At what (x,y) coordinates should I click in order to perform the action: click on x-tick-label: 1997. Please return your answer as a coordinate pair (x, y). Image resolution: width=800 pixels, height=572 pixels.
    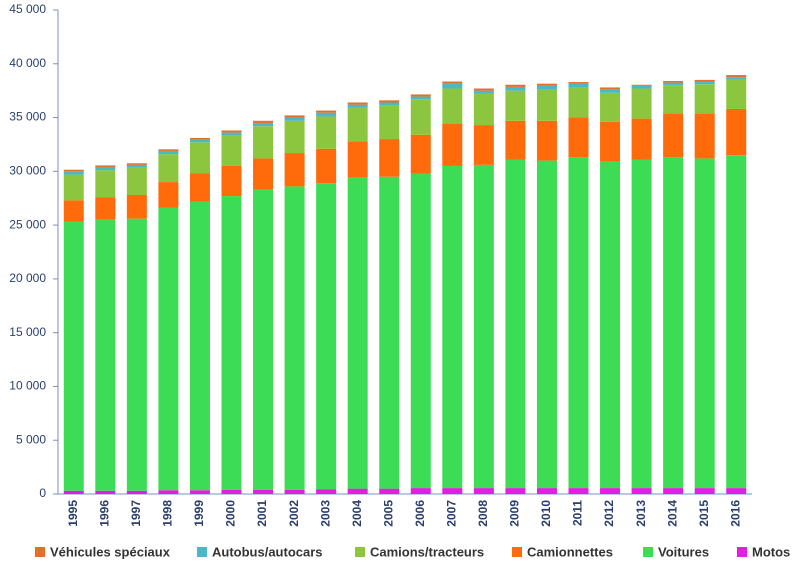
    Looking at the image, I should click on (136, 513).